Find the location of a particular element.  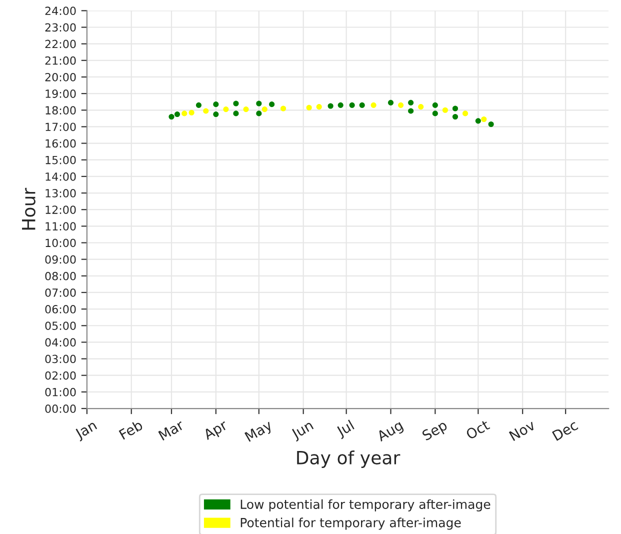

x-tick-label: Apr is located at coordinates (216, 431).